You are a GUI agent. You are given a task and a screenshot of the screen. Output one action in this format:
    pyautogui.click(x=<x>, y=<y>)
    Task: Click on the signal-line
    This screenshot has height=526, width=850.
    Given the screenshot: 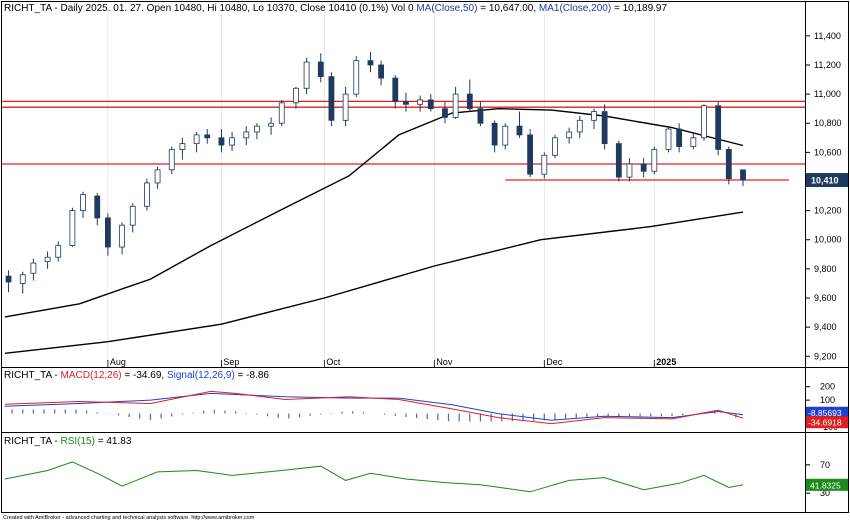 What is the action you would take?
    pyautogui.click(x=374, y=406)
    